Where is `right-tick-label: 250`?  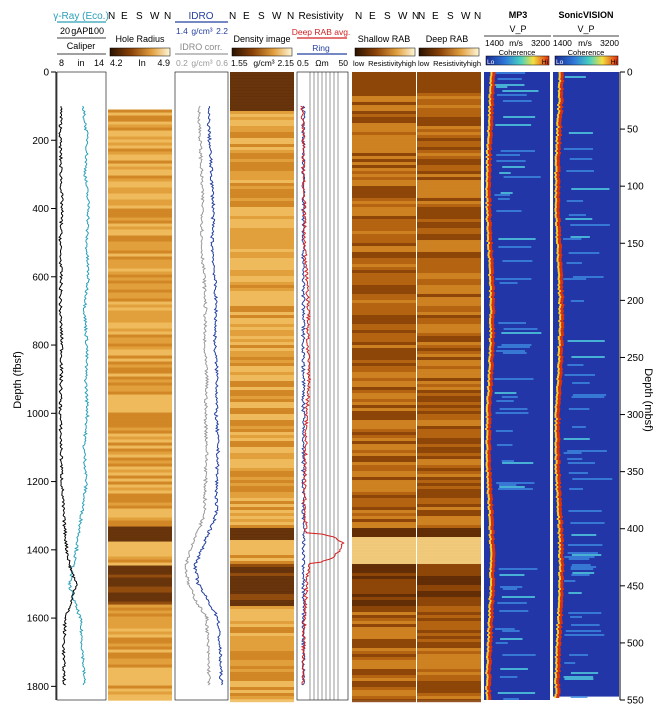
right-tick-label: 250 is located at coordinates (635, 358).